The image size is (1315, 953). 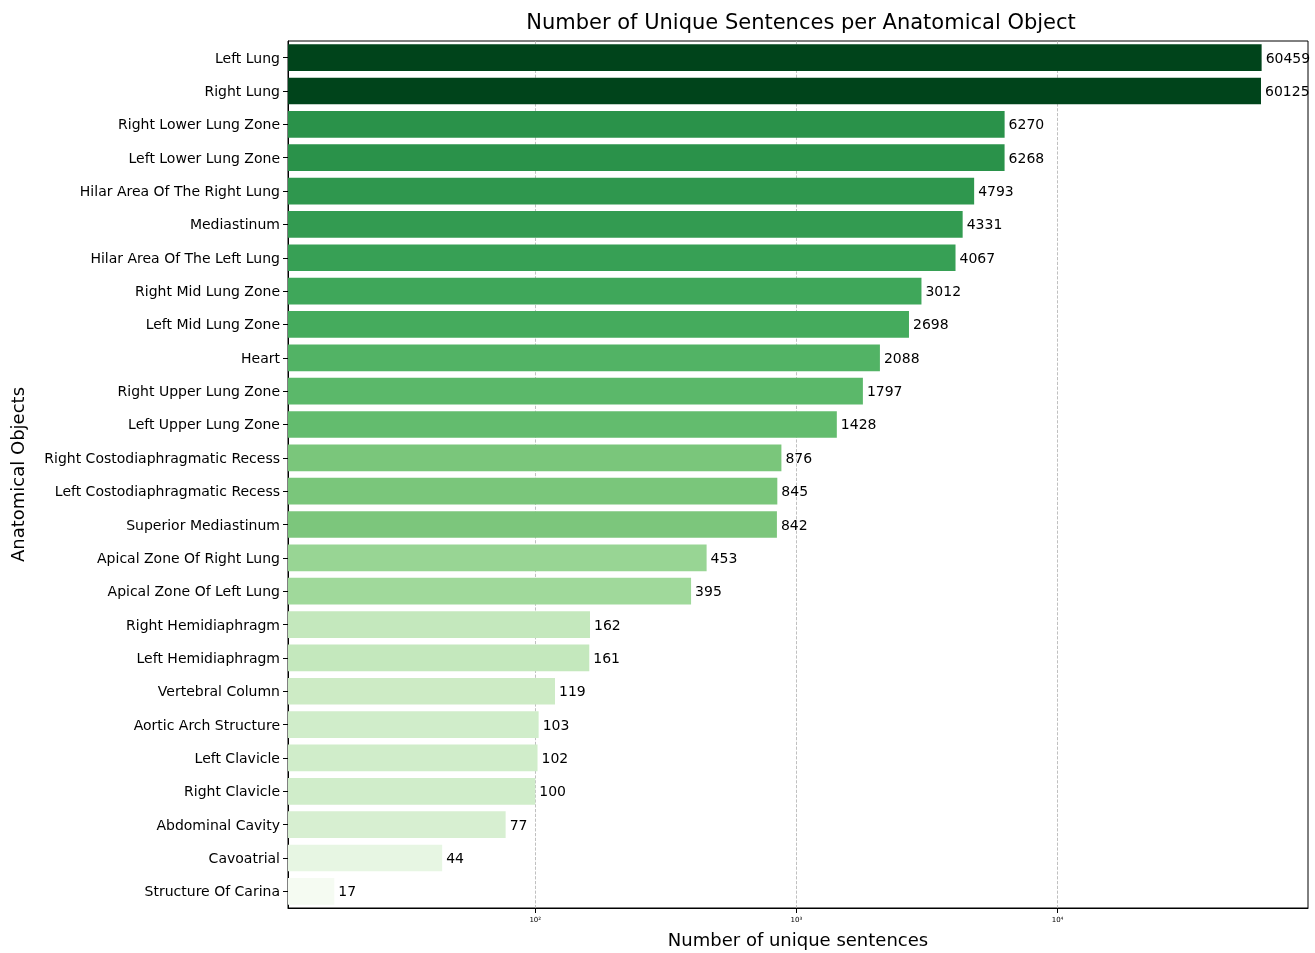 What do you see at coordinates (996, 191) in the screenshot?
I see `data-label: 4793` at bounding box center [996, 191].